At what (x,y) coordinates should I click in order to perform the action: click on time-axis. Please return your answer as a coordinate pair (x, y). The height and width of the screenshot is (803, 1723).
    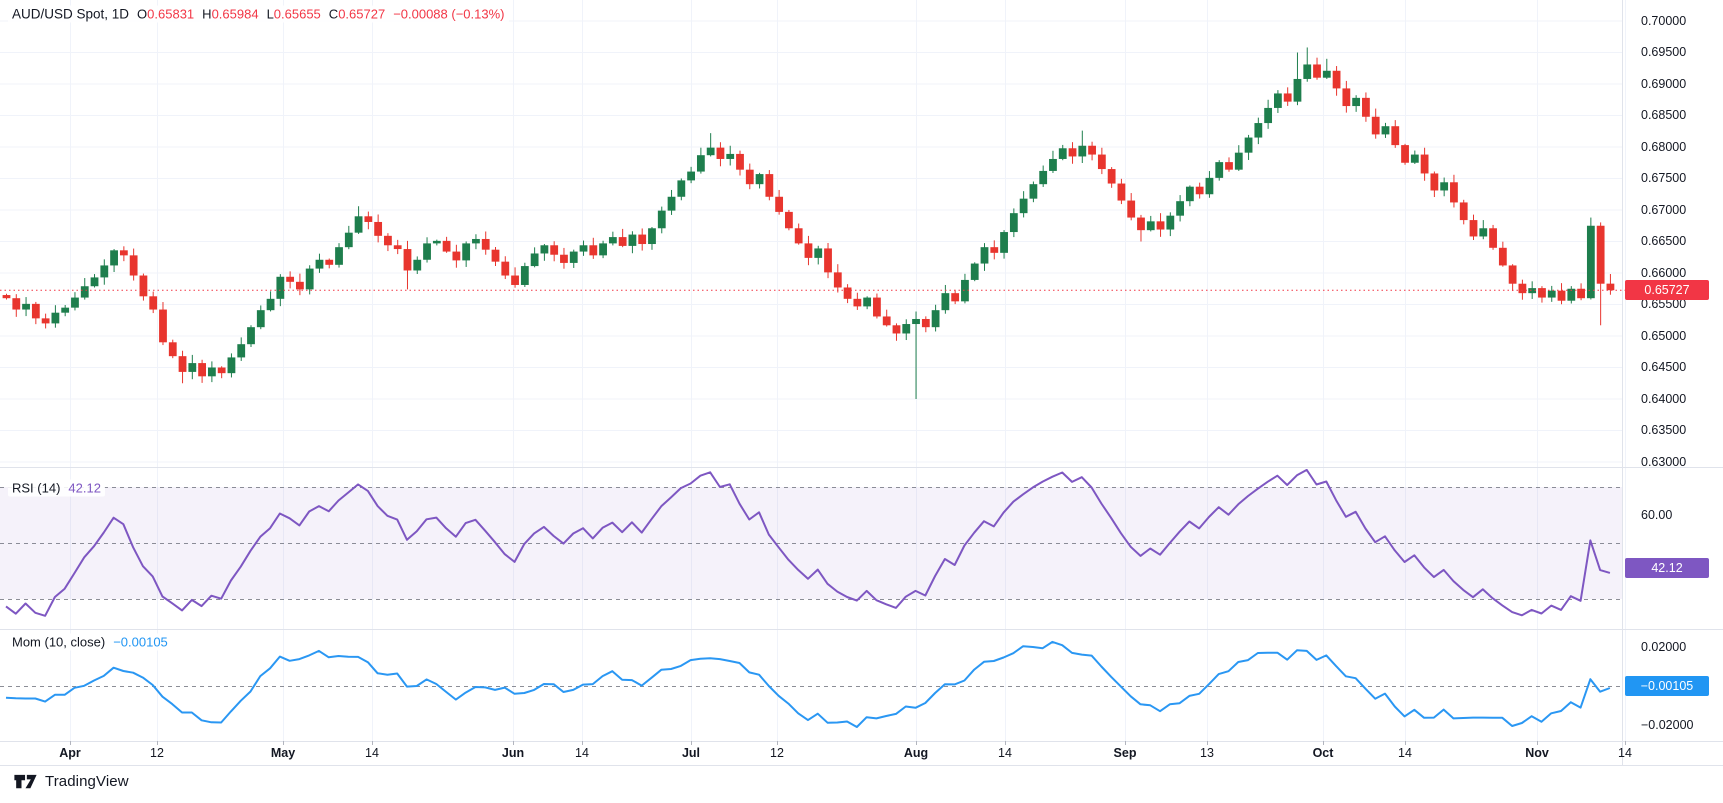
    Looking at the image, I should click on (811, 753).